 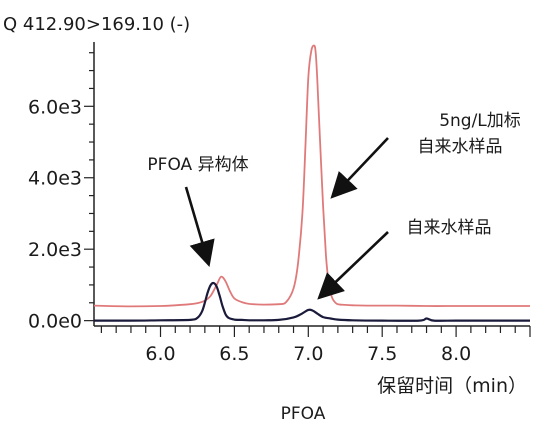 I want to click on y-ticks: 0.0e0 2.0e3 4.0e3 6.0e3, so click(x=61, y=192).